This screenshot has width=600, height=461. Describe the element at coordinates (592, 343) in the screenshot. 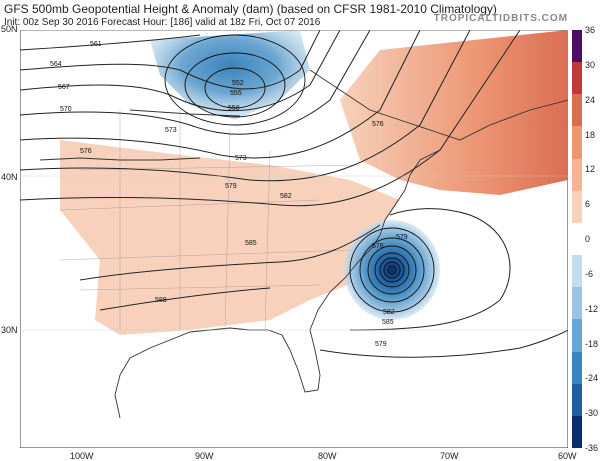

I see `colorbar-label: -18` at that location.